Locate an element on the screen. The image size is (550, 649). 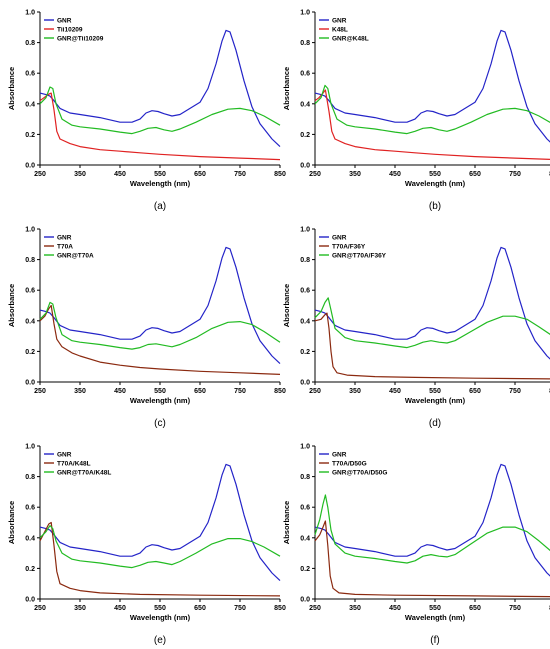
series-line-T70A/D50G is located at coordinates (432, 559).